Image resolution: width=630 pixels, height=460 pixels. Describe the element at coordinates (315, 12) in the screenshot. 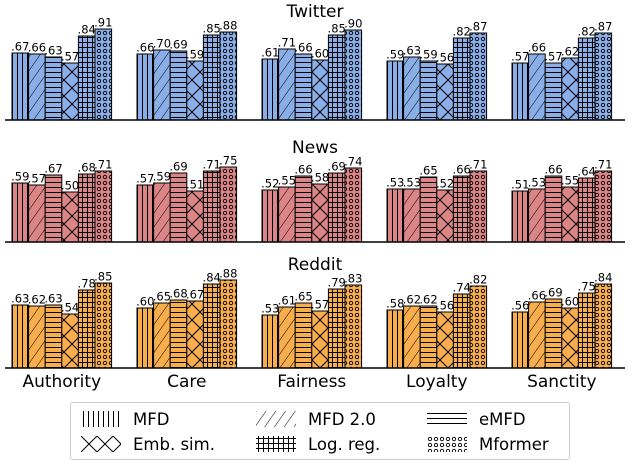

I see `panel-title-twitter: Twitter` at that location.